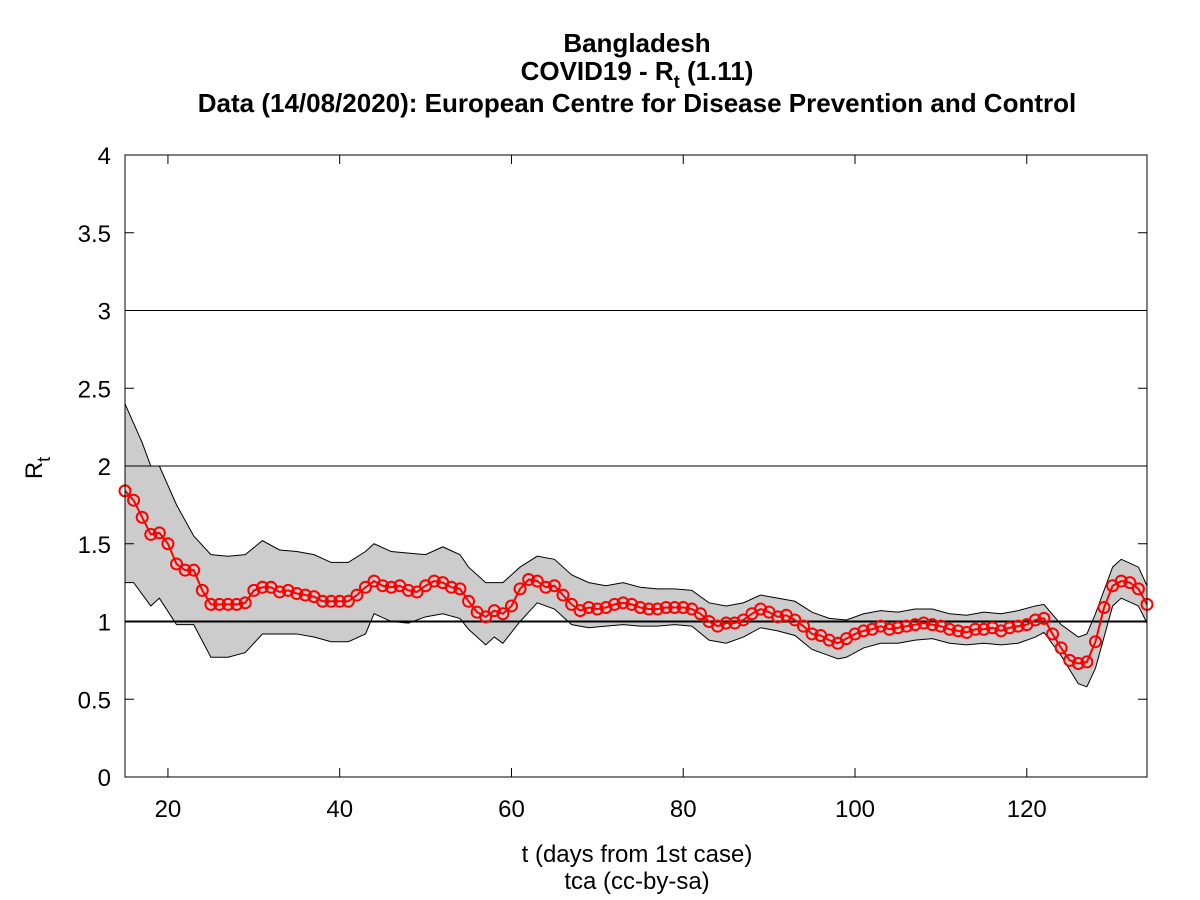  I want to click on x-axis-label: t (days from 1st case), so click(637, 854).